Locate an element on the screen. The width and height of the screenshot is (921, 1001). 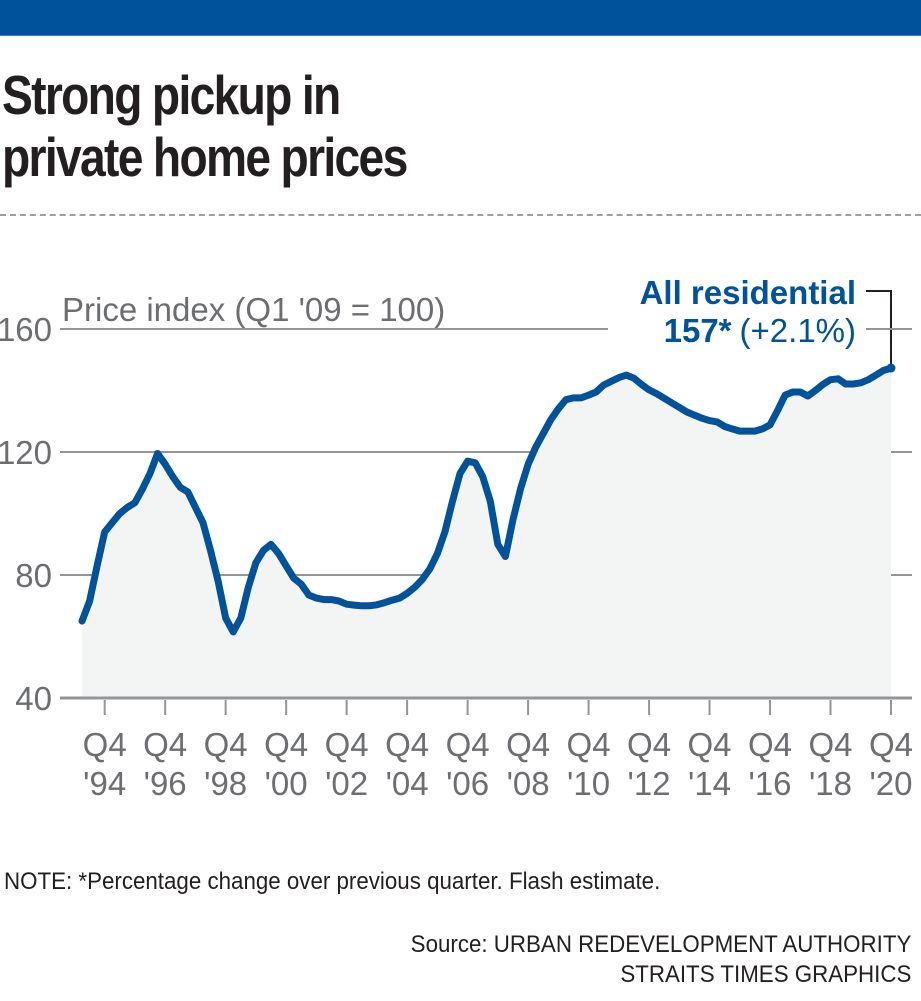
source-line-1: Source: URBAN REDEVELOPMENT AUTHORITY is located at coordinates (660, 944).